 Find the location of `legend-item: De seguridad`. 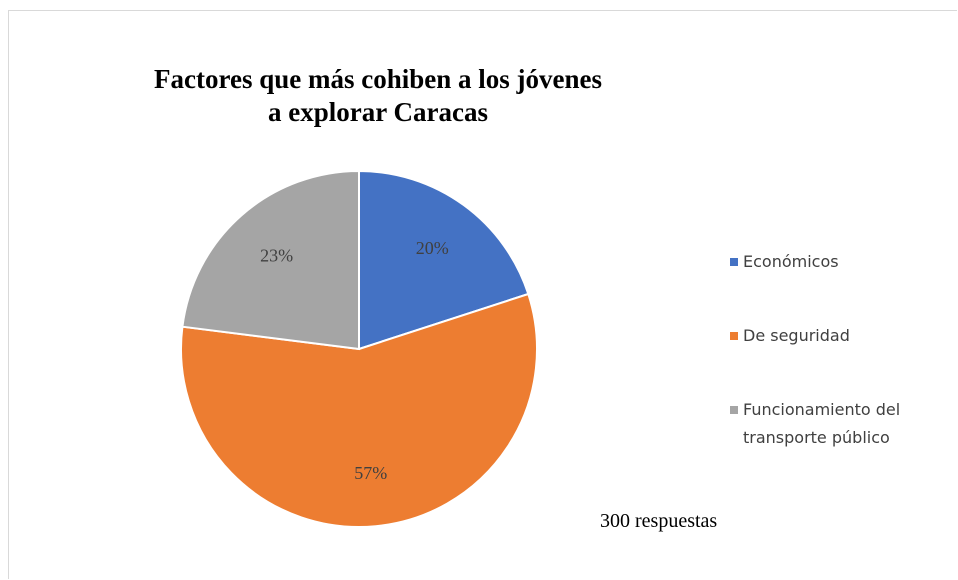

legend-item: De seguridad is located at coordinates (835, 336).